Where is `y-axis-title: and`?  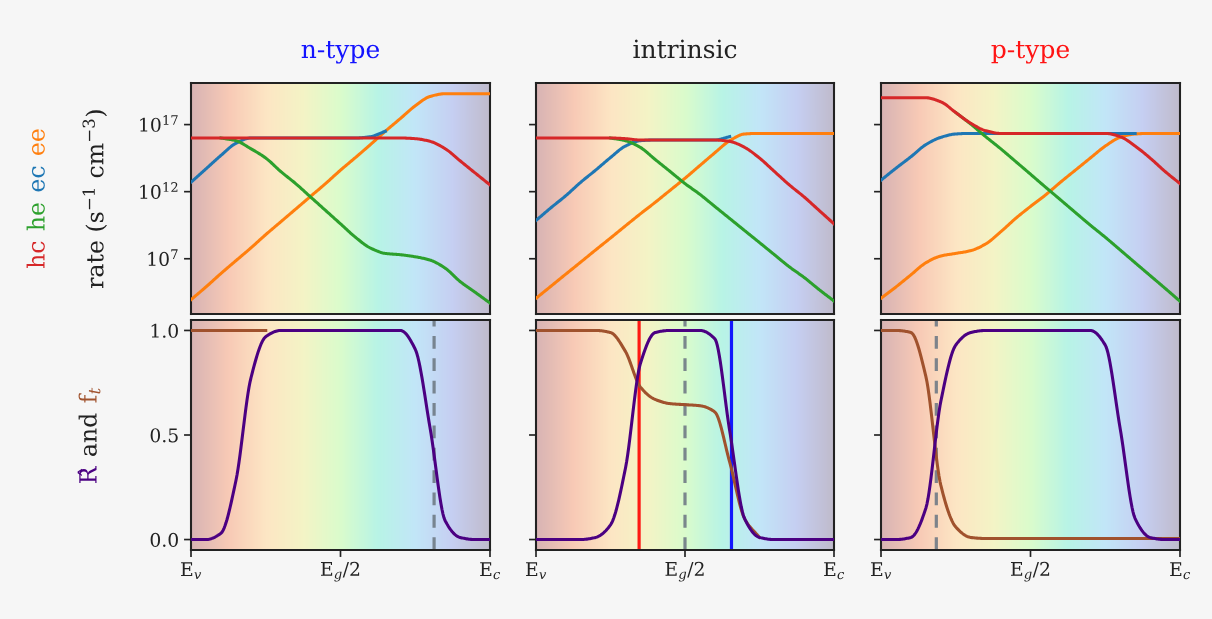
y-axis-title: and is located at coordinates (87, 434).